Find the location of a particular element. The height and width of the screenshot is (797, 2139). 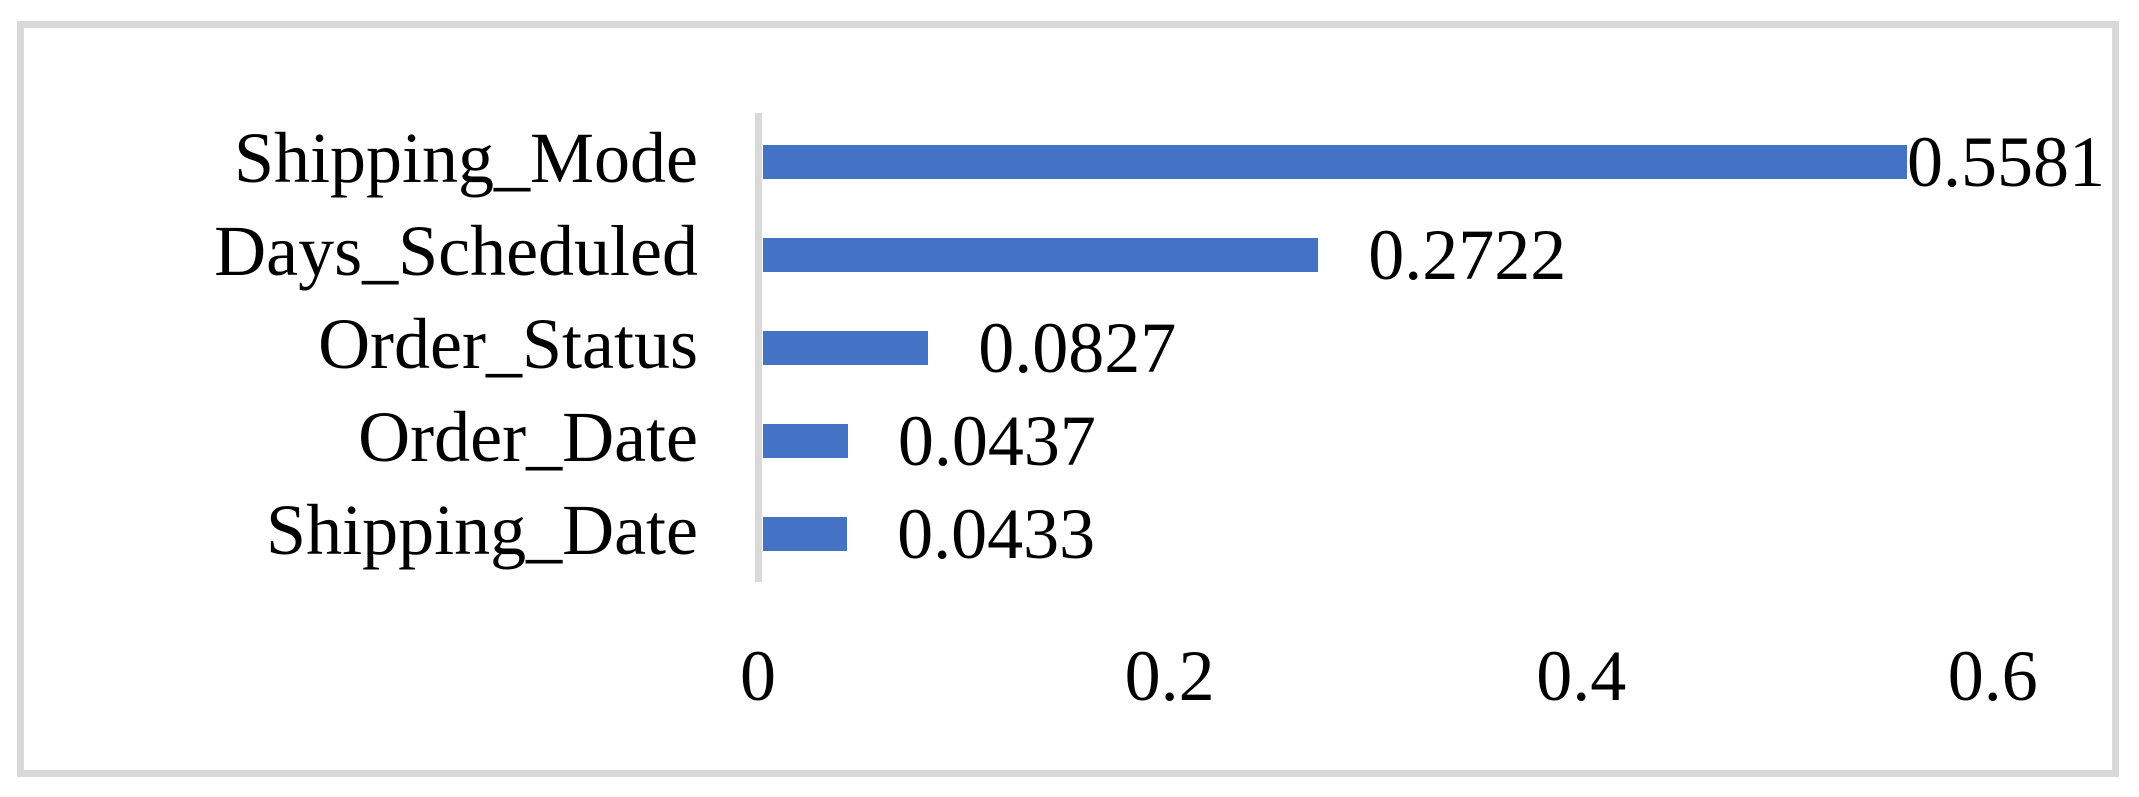

value-label-shipping_date: 0.0433 is located at coordinates (996, 534).